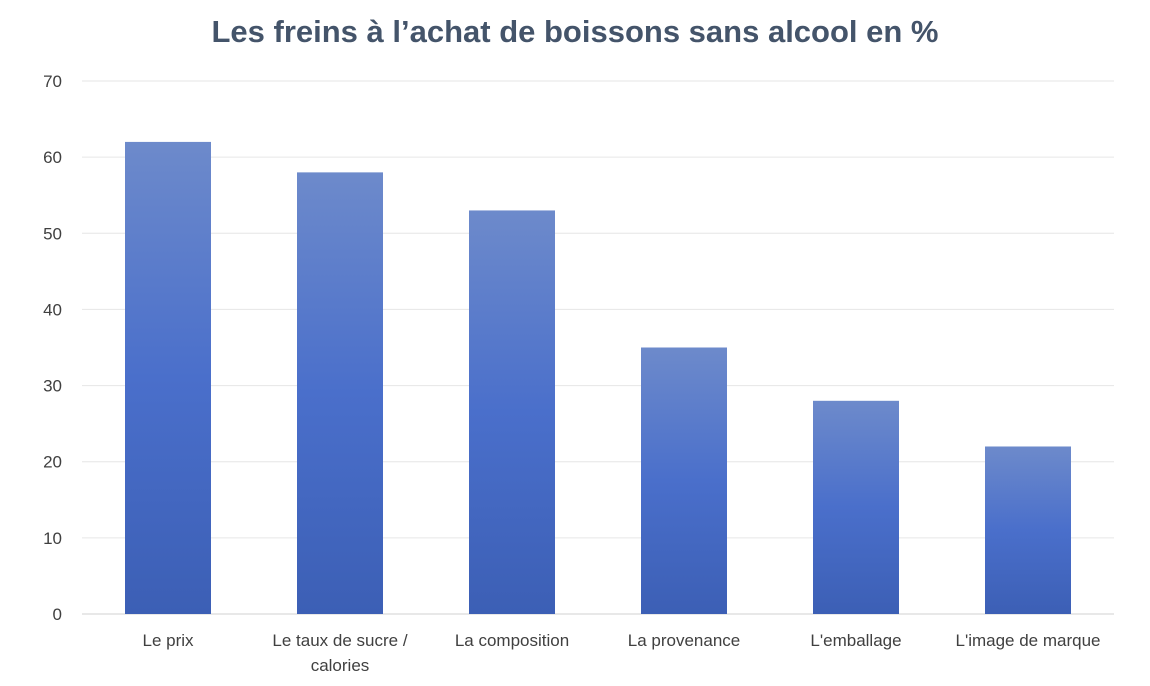 The height and width of the screenshot is (686, 1150). Describe the element at coordinates (52, 462) in the screenshot. I see `y-tick-label: 20` at that location.